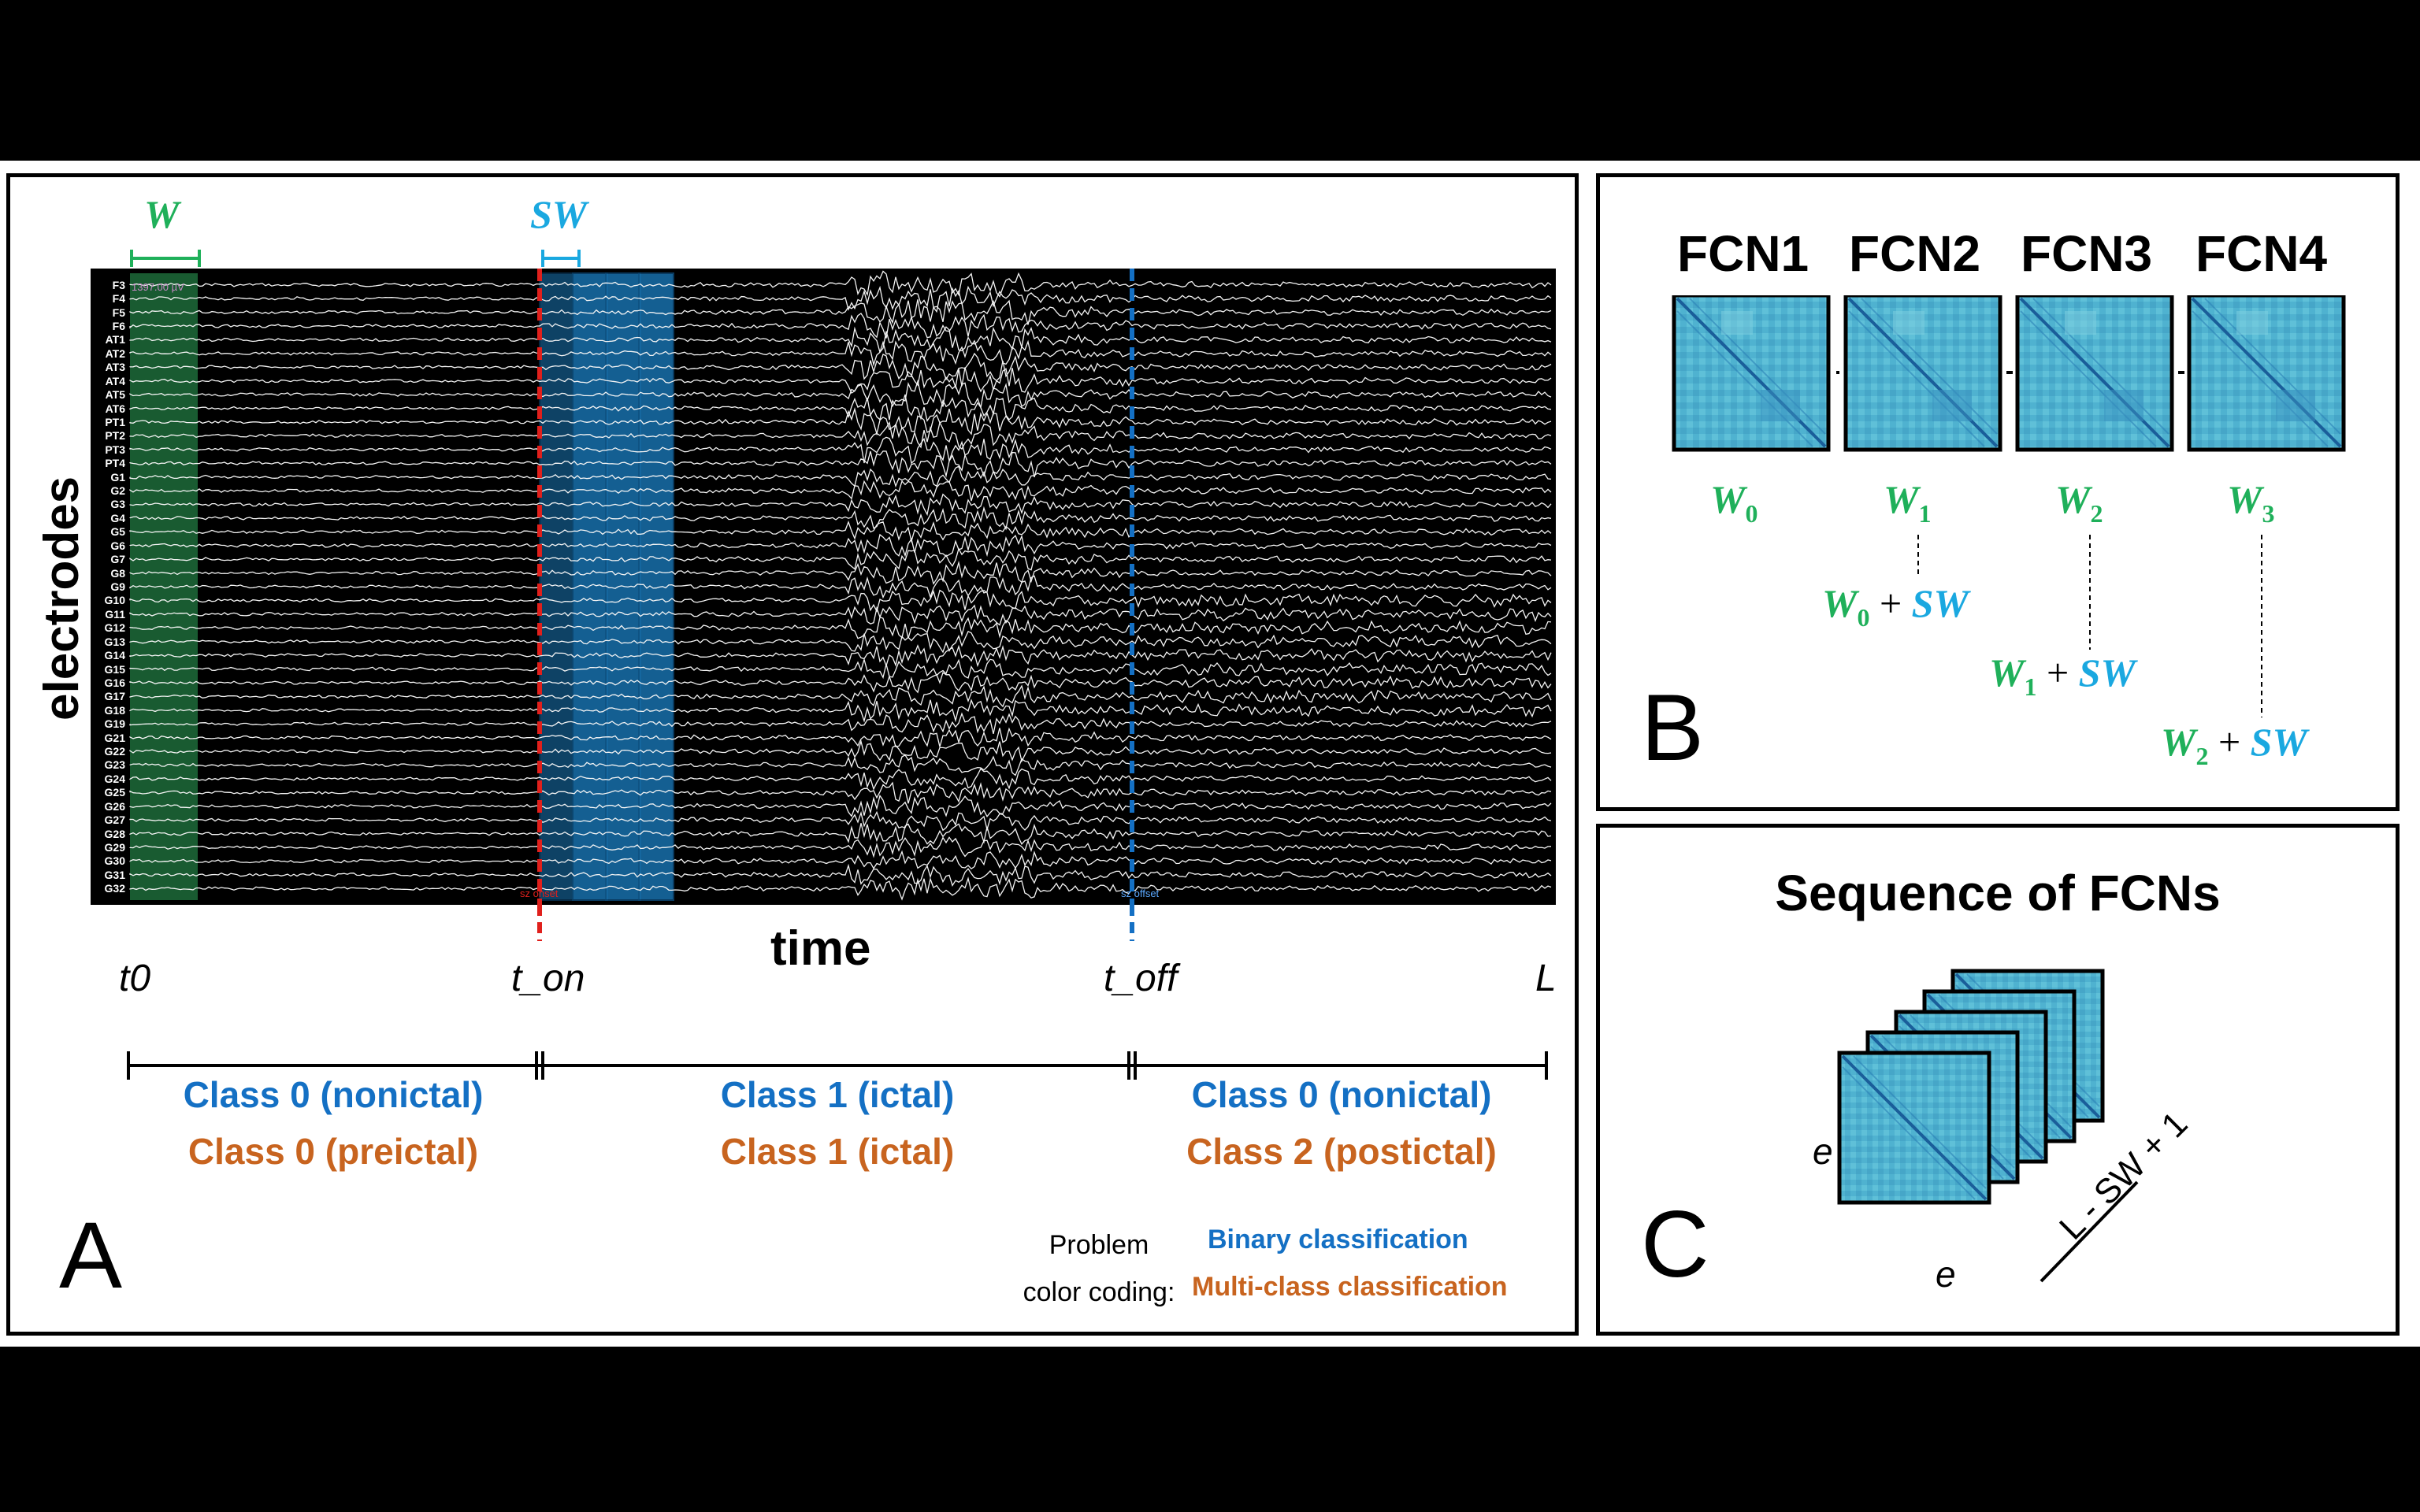 Image resolution: width=2420 pixels, height=1512 pixels. What do you see at coordinates (115, 421) in the screenshot?
I see `channel-label: PT1` at bounding box center [115, 421].